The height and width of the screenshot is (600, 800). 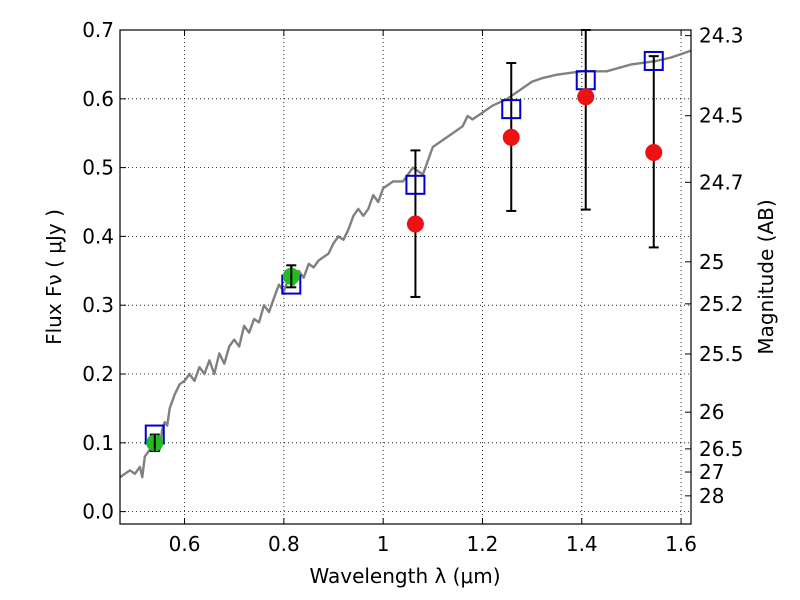 What do you see at coordinates (766, 276) in the screenshot?
I see `y-right-axis-title: Magnitude (AB)` at bounding box center [766, 276].